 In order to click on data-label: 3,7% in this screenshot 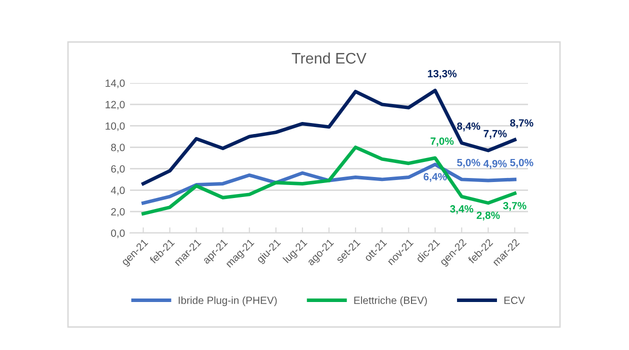, I will do `click(514, 206)`.